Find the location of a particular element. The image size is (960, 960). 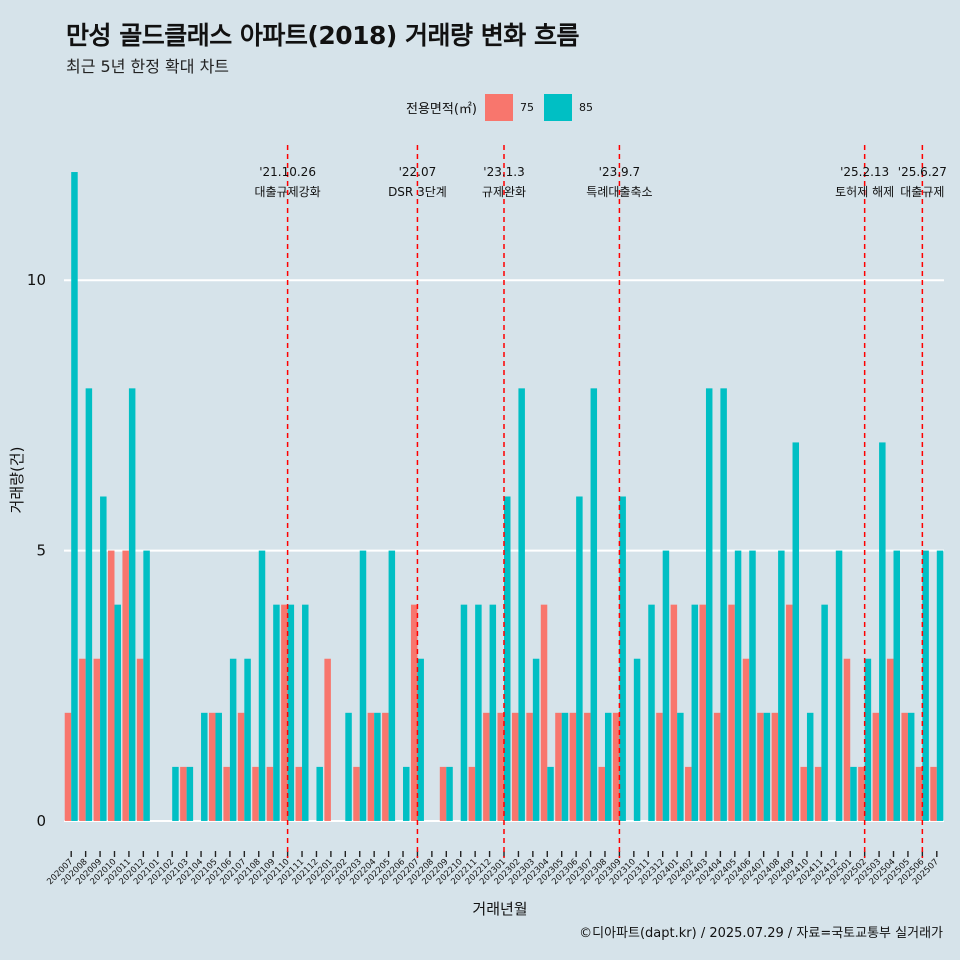

y-tick-label-10: 10 is located at coordinates (36, 280).